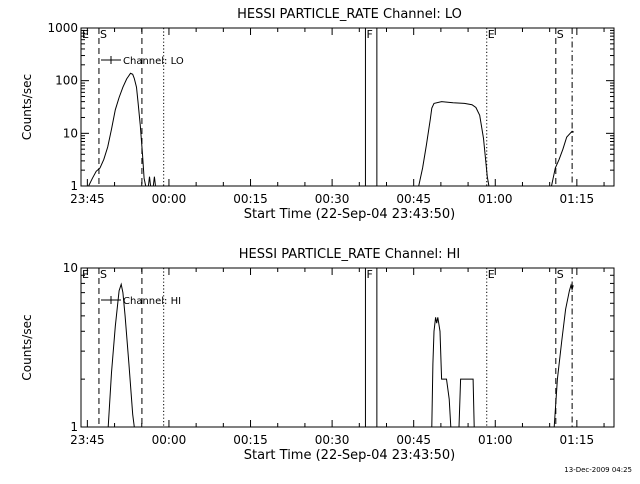  What do you see at coordinates (62, 28) in the screenshot?
I see `y-tick-label: 1000` at bounding box center [62, 28].